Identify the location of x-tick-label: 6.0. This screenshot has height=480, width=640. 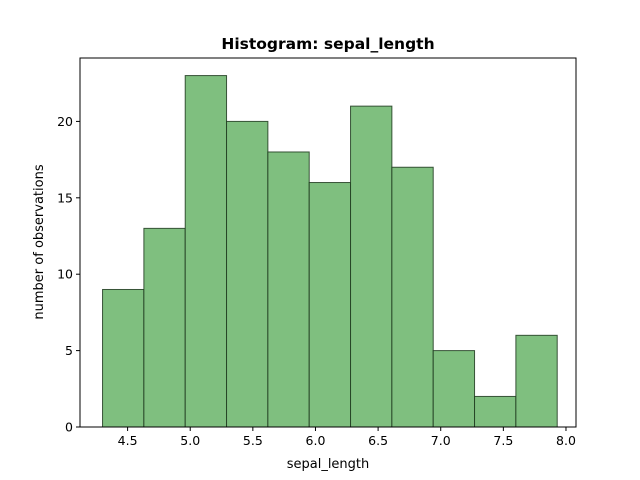
(316, 440).